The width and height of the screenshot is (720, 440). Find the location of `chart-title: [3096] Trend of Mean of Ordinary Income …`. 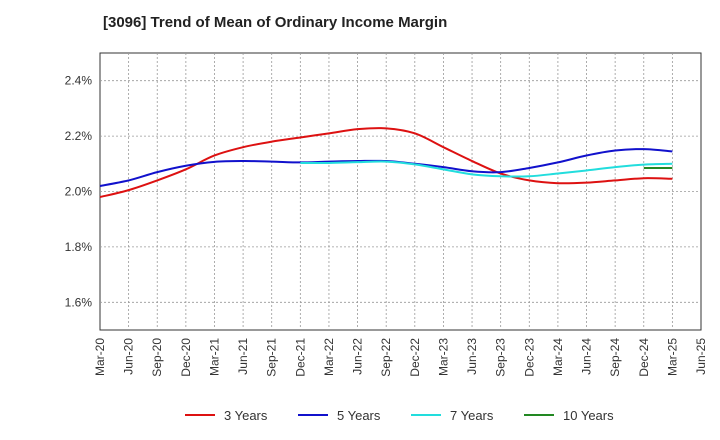

chart-title: [3096] Trend of Mean of Ordinary Income … is located at coordinates (275, 22).